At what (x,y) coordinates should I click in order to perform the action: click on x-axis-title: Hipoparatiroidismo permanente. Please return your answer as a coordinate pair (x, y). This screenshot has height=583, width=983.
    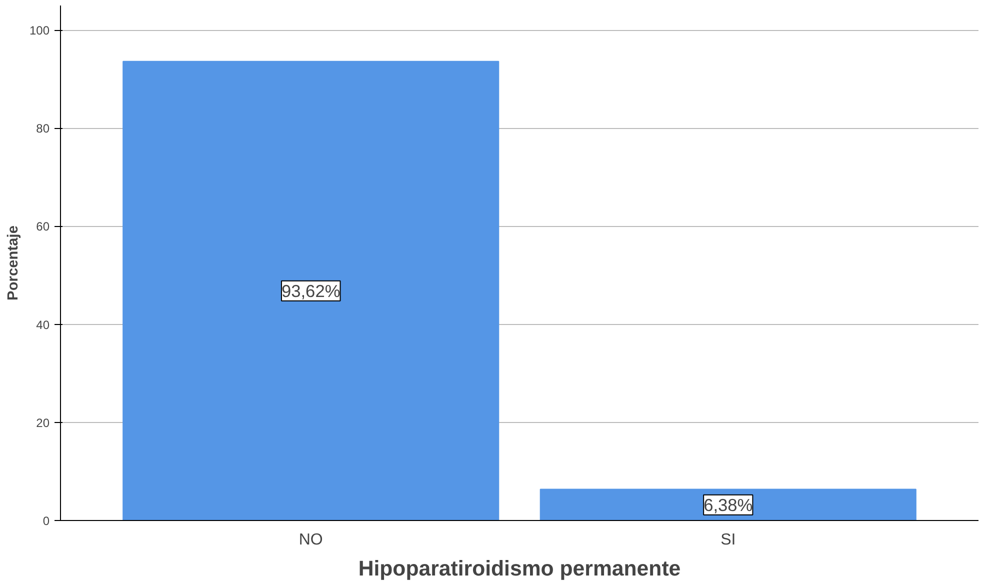
    Looking at the image, I should click on (519, 568).